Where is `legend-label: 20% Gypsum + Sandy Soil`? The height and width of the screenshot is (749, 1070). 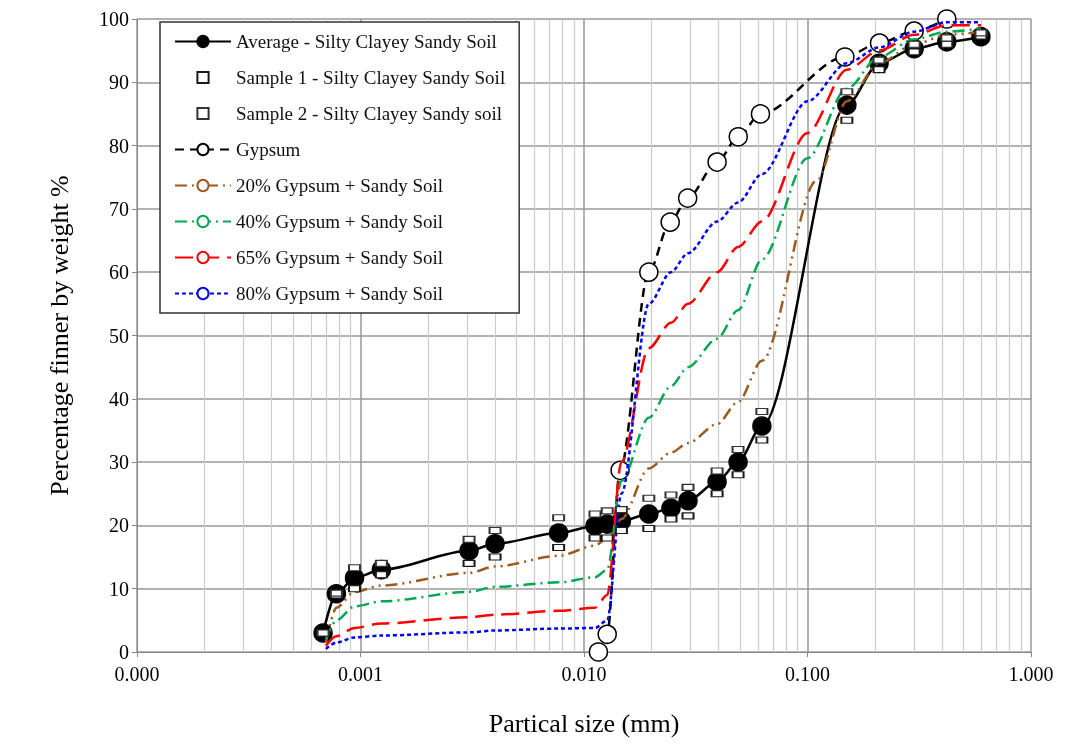
legend-label: 20% Gypsum + Sandy Soil is located at coordinates (340, 185).